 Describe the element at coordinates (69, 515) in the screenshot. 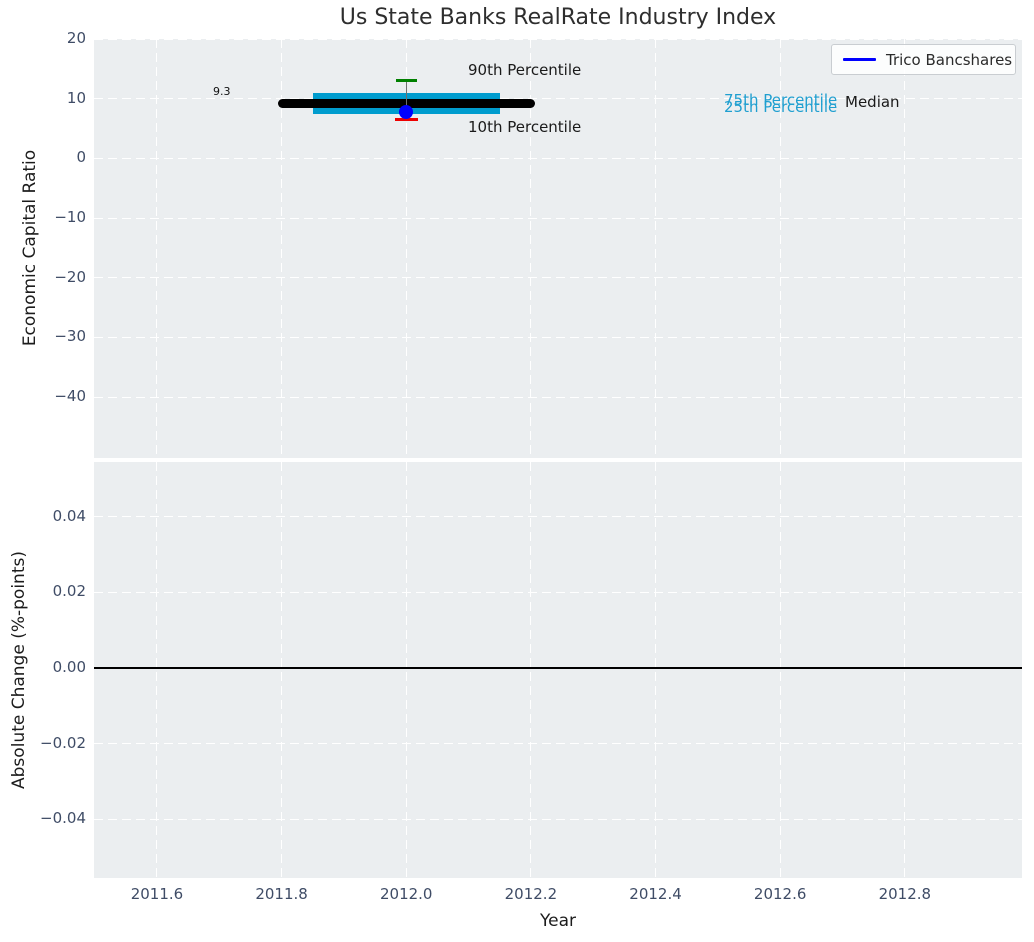

I see `y-tick-label: 0.04` at that location.